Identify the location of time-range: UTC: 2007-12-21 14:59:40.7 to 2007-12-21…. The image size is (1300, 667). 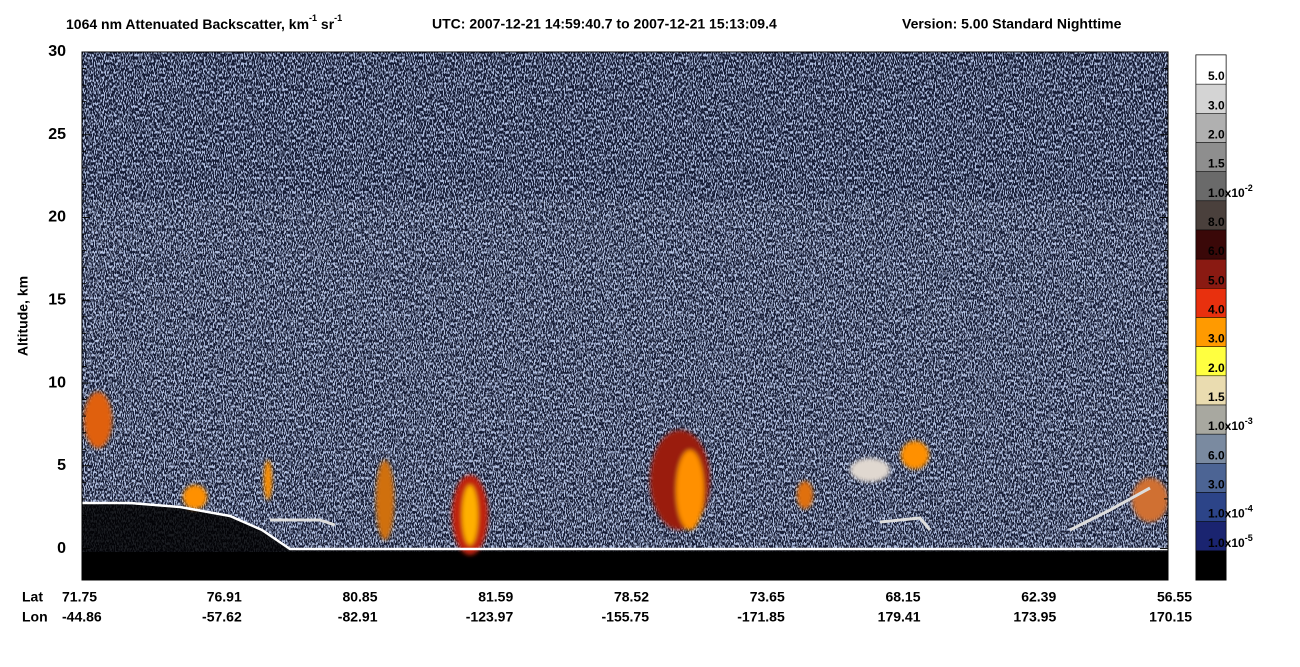
(604, 24).